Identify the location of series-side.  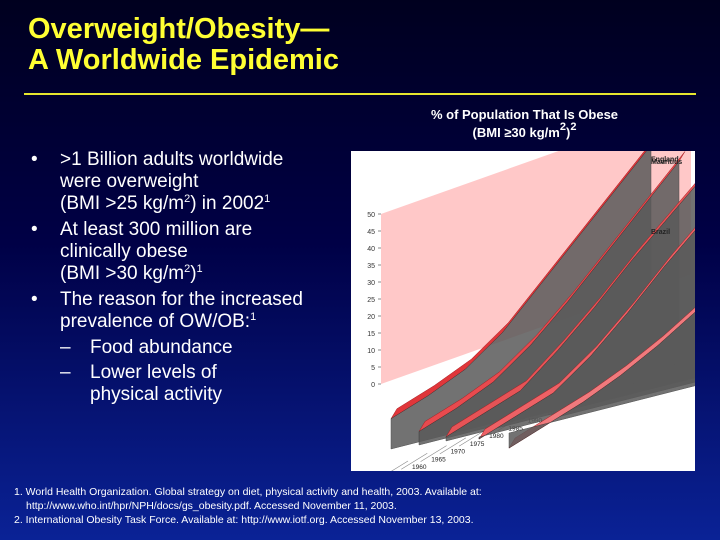
(601, 380).